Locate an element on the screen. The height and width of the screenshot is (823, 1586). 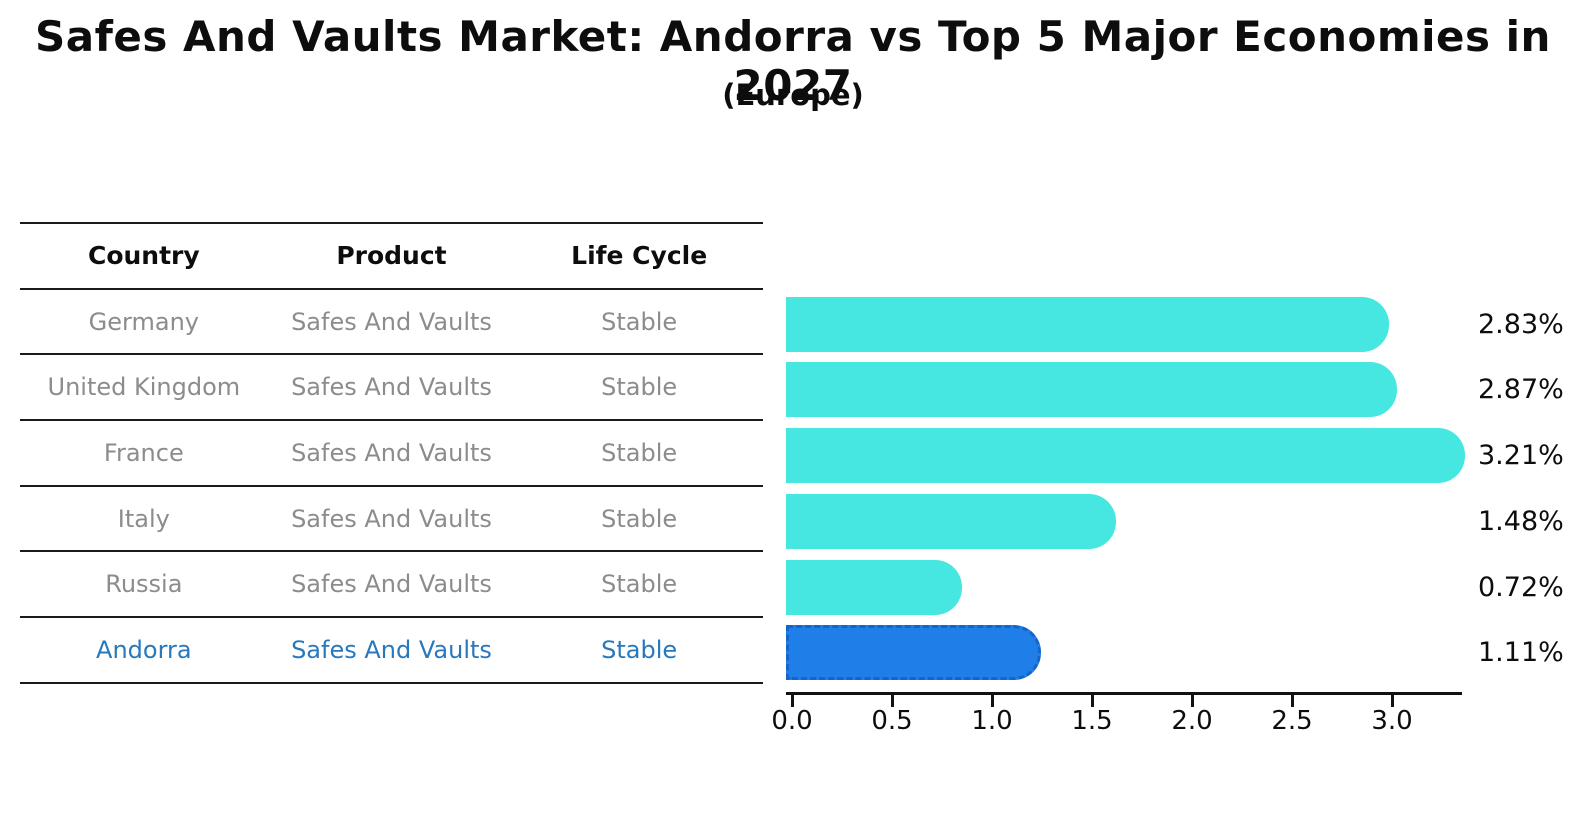
x-tick-label: 2.0 is located at coordinates (1192, 721).